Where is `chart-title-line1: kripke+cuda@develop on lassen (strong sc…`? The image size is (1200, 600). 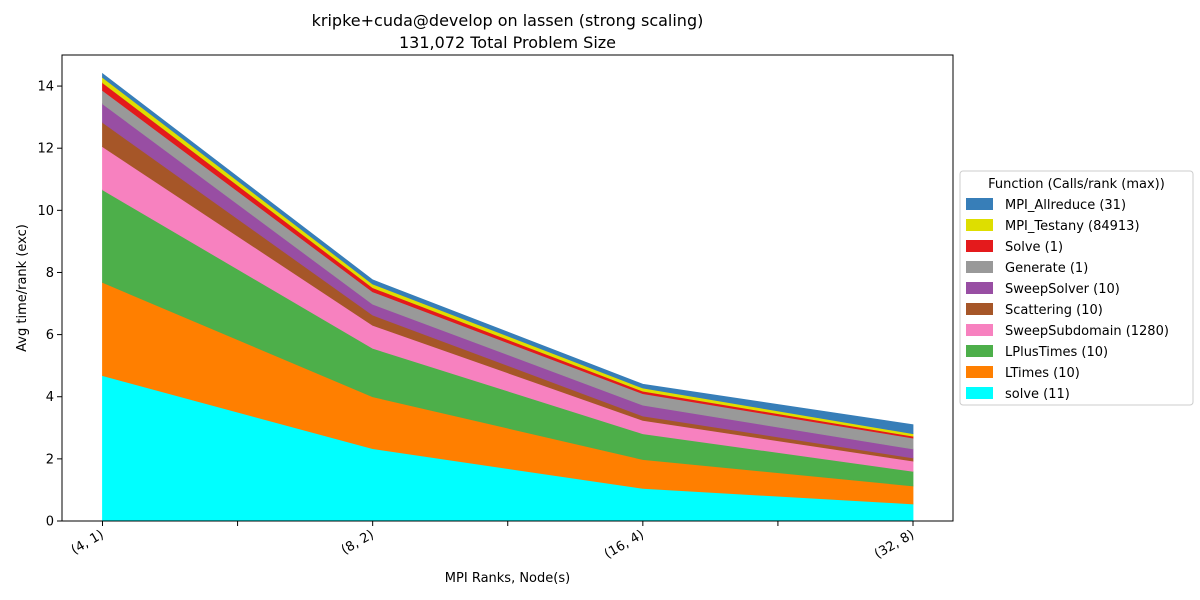
chart-title-line1: kripke+cuda@develop on lassen (strong sc… is located at coordinates (508, 20).